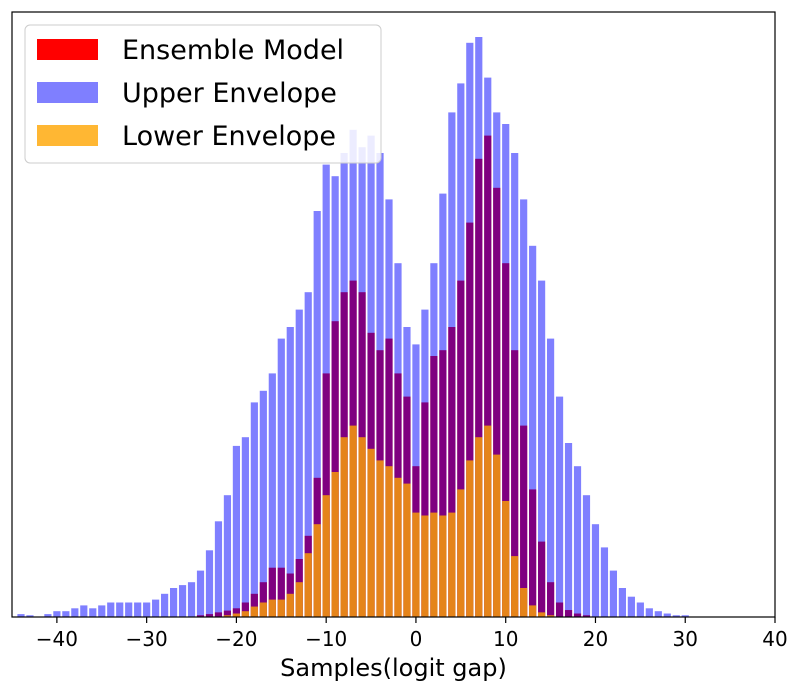  What do you see at coordinates (505, 639) in the screenshot?
I see `x-tick-label: 10` at bounding box center [505, 639].